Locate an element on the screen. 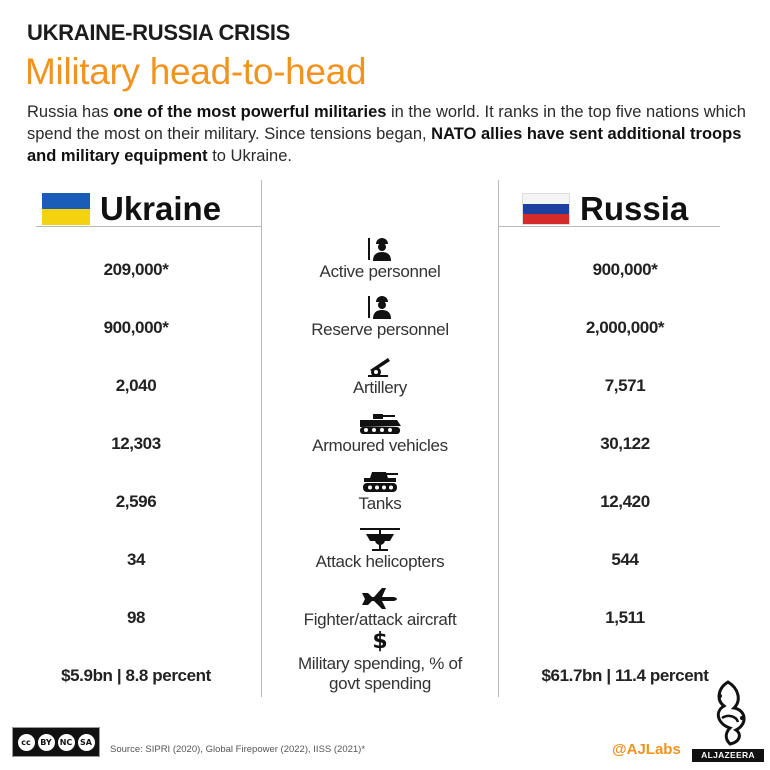 This screenshot has width=770, height=770. table-row: 900,000* Reserve personnel 2,000,000* is located at coordinates (385, 323).